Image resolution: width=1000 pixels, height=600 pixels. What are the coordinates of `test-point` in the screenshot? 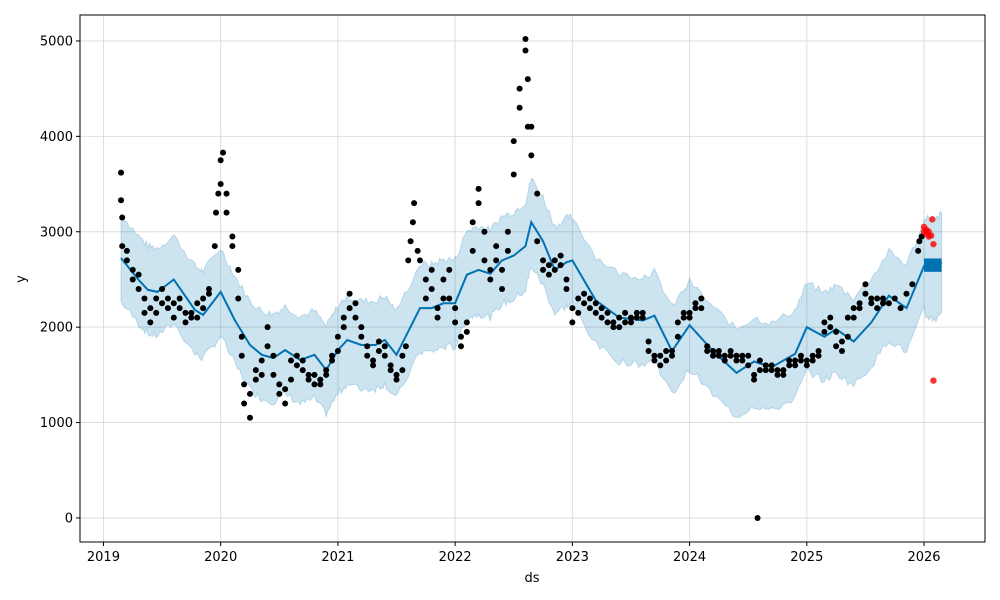 It's located at (933, 380).